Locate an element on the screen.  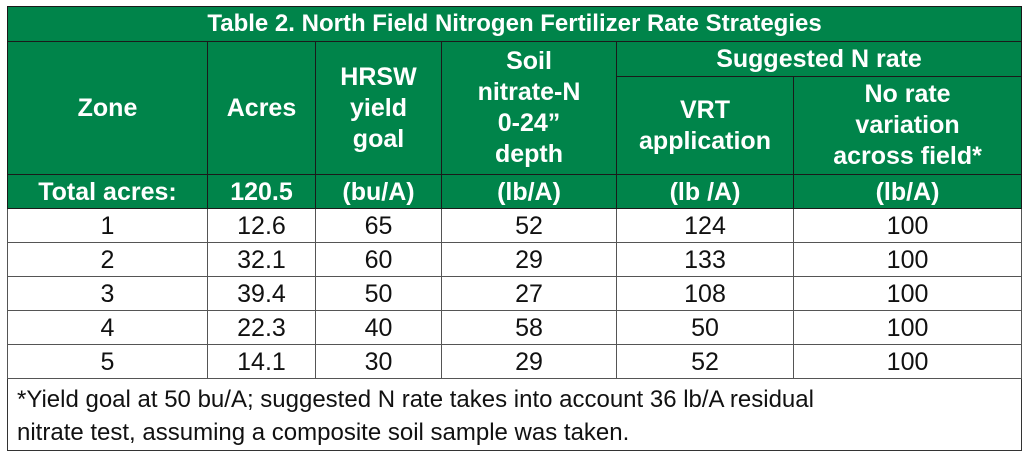
header-line: 0-24” is located at coordinates (529, 123).